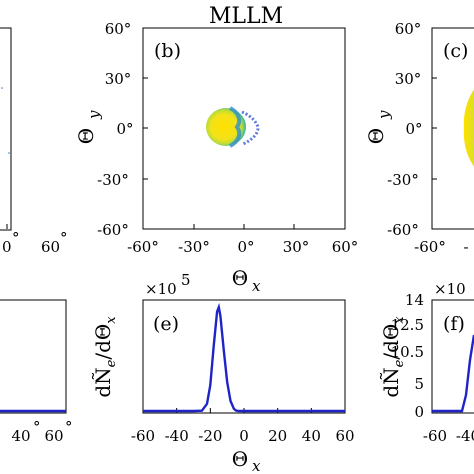  I want to click on panel-e-xlabel: Θ x, so click(246, 460).